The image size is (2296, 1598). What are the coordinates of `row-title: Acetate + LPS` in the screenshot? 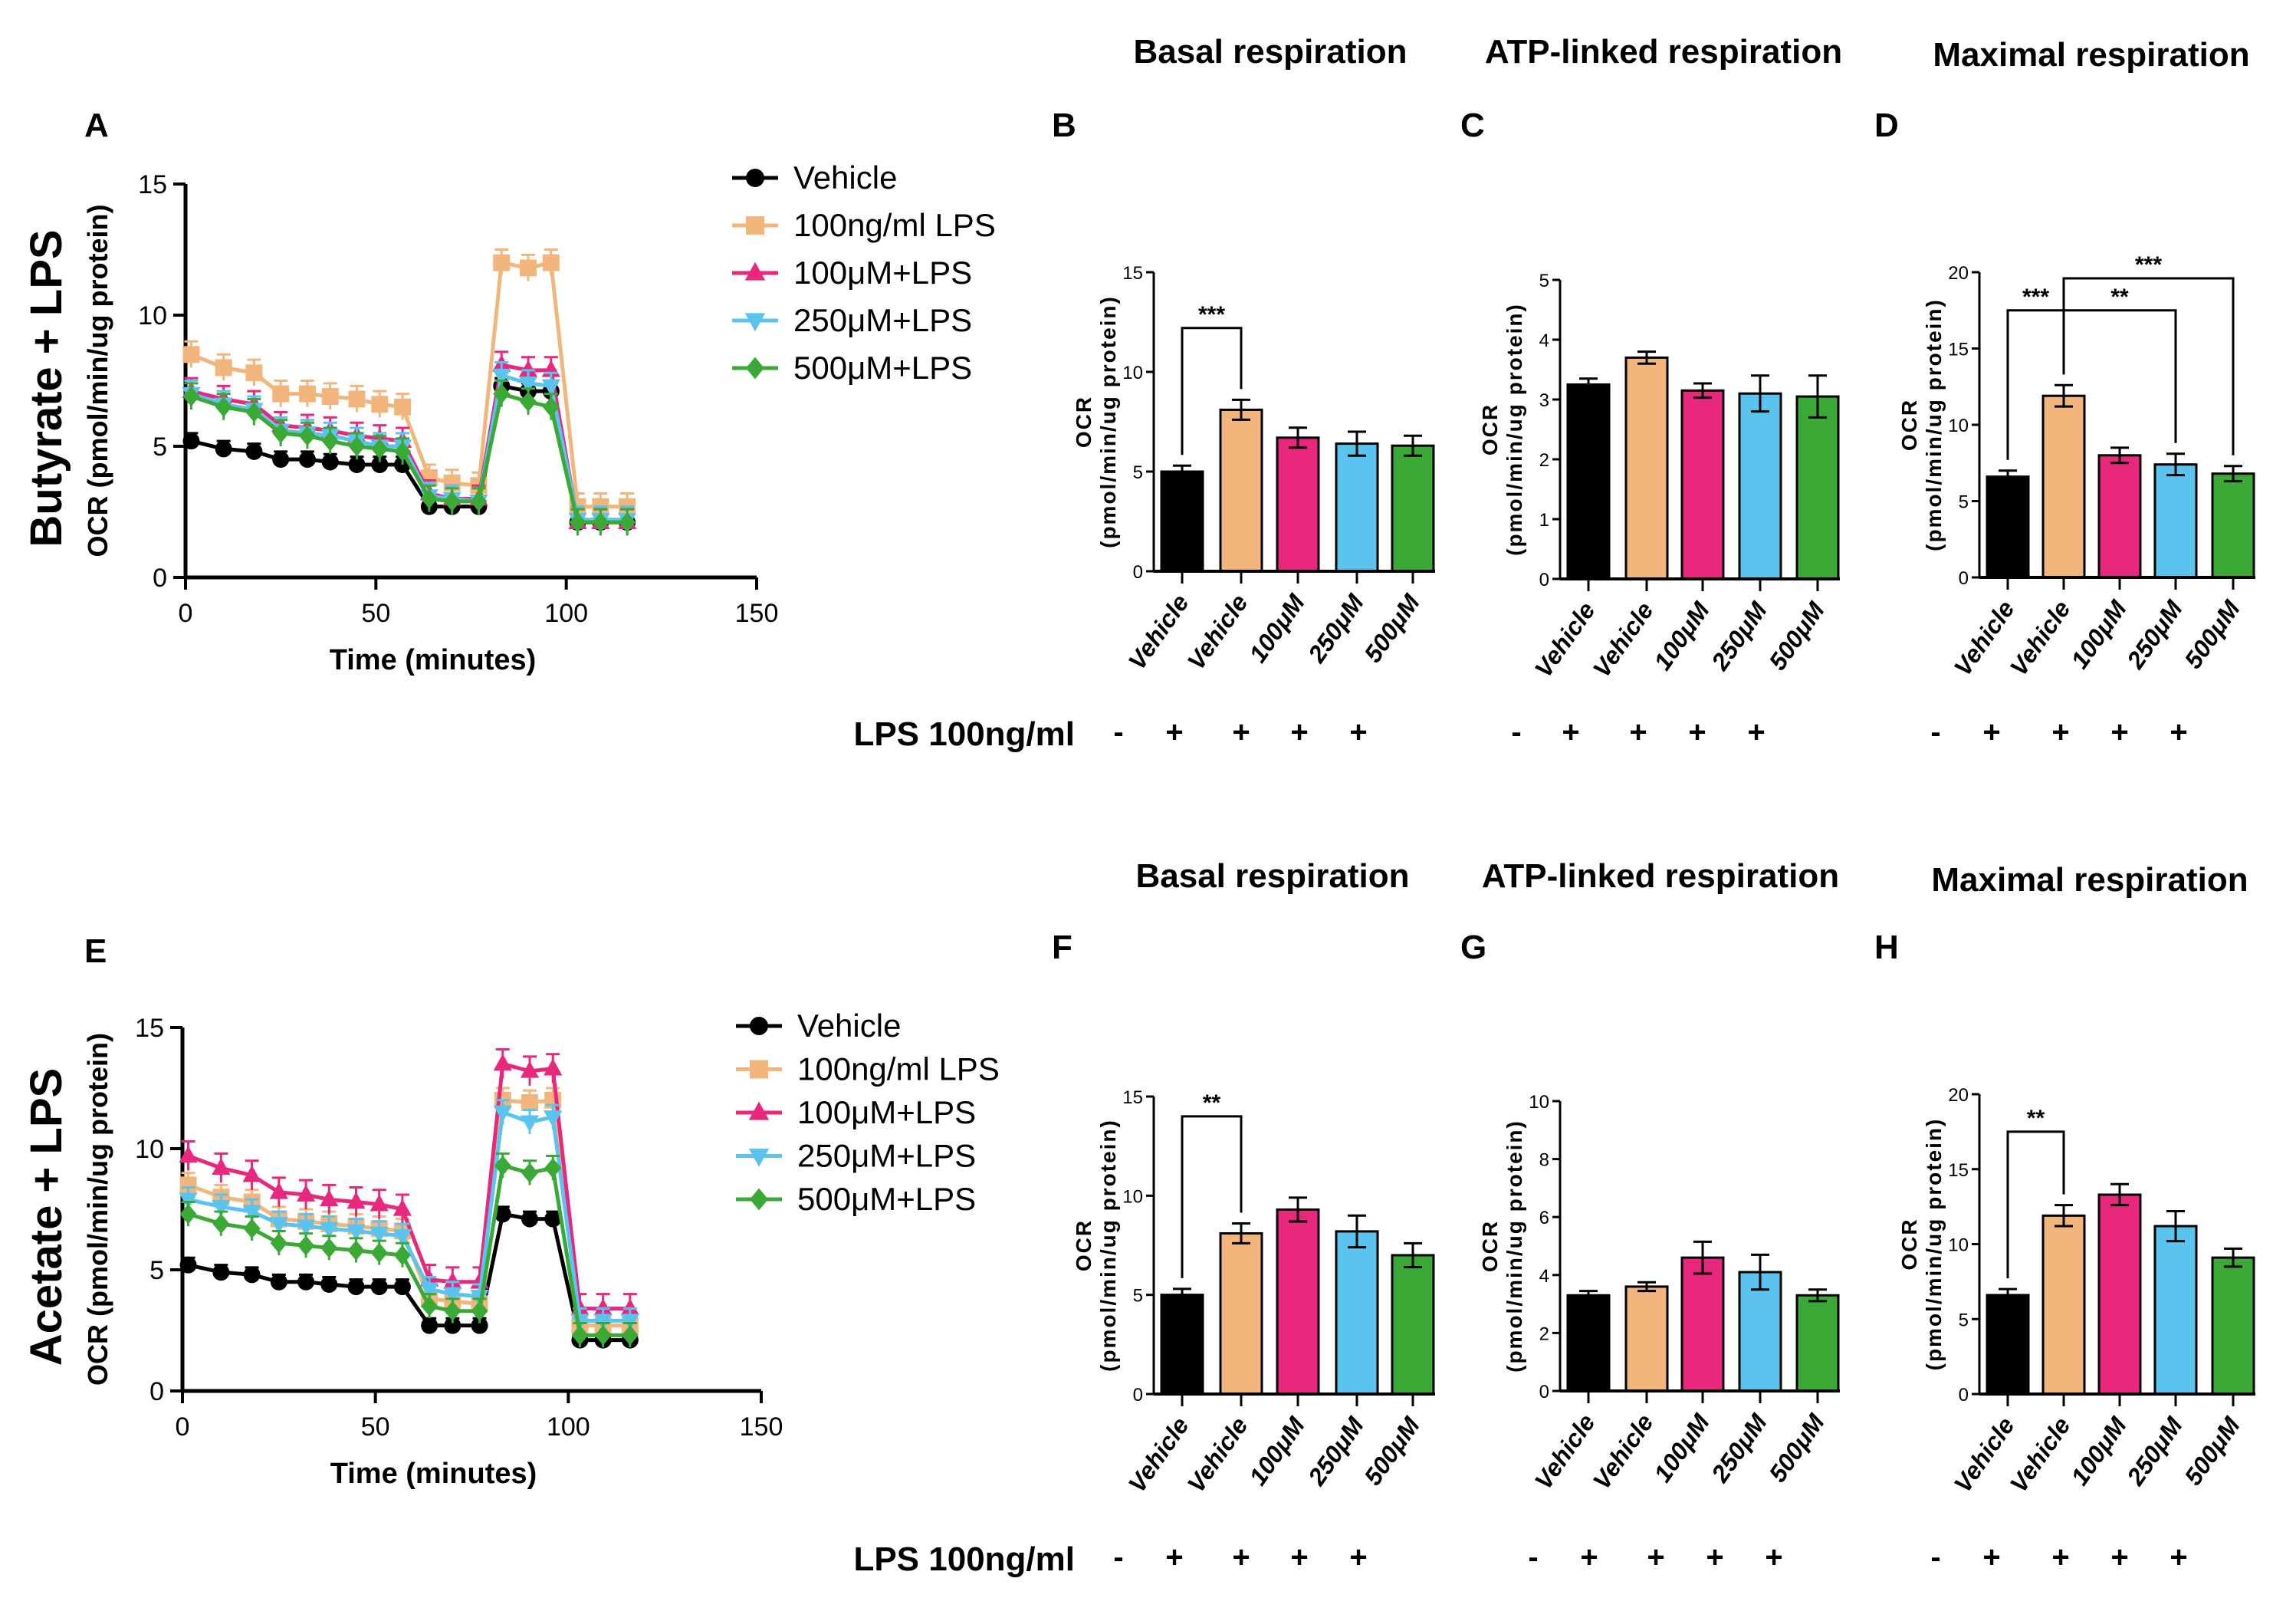 It's located at (46, 1217).